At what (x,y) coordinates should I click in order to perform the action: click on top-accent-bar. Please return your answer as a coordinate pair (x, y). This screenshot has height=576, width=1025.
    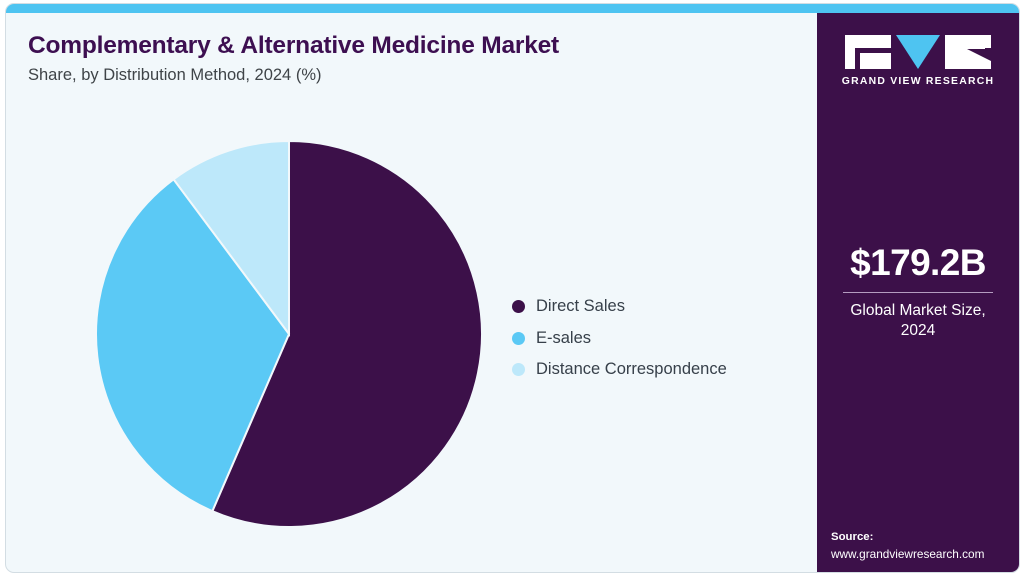
    Looking at the image, I should click on (512, 8).